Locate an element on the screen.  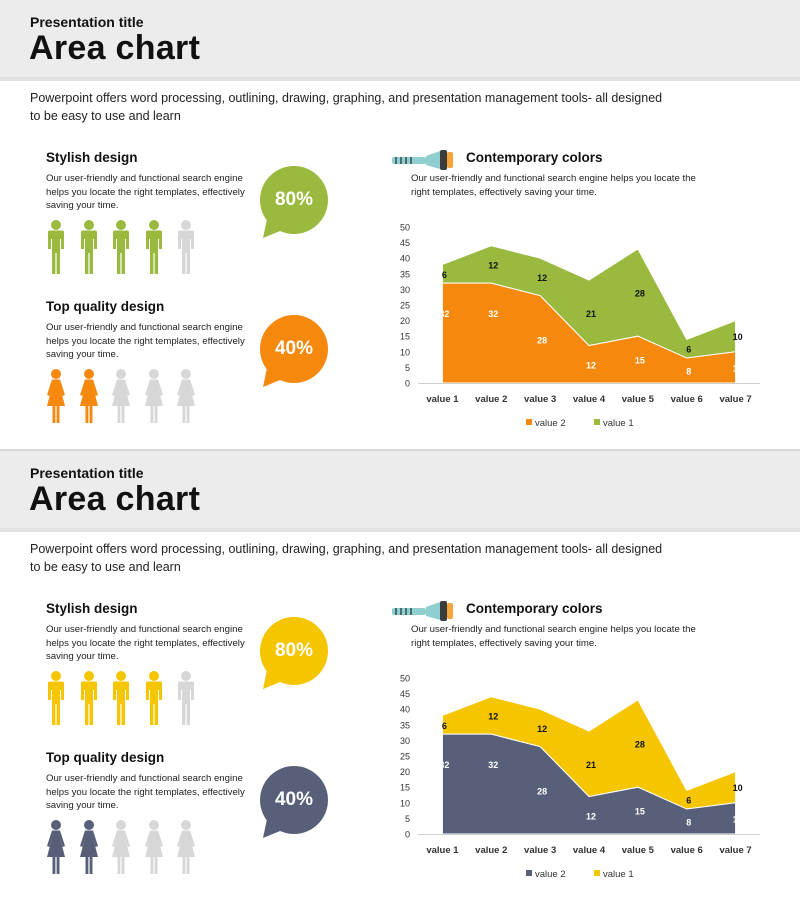
data-label-value-1: 10 is located at coordinates (738, 337).